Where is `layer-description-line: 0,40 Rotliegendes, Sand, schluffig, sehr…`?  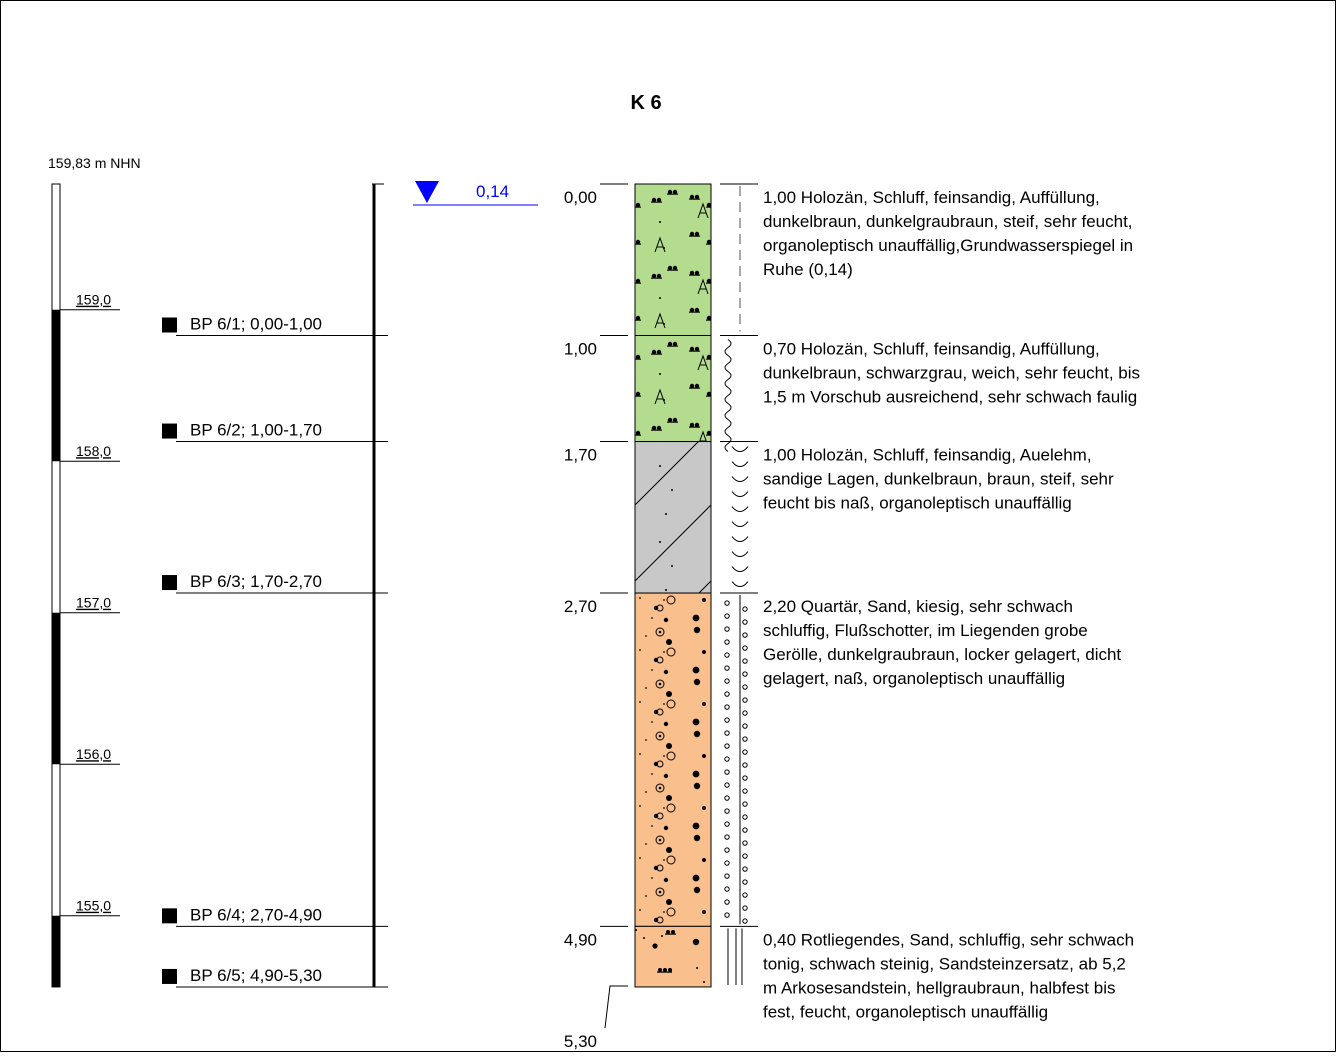 layer-description-line: 0,40 Rotliegendes, Sand, schluffig, sehr… is located at coordinates (948, 939).